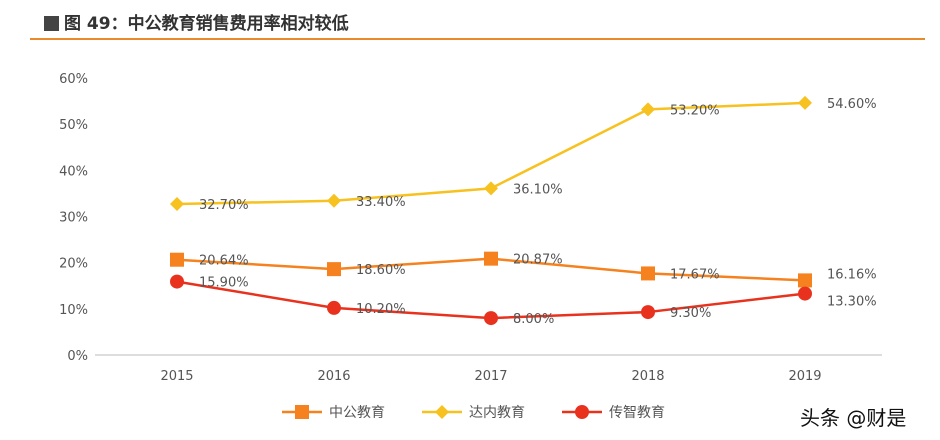  I want to click on y-tick-label: 40%, so click(73, 171).